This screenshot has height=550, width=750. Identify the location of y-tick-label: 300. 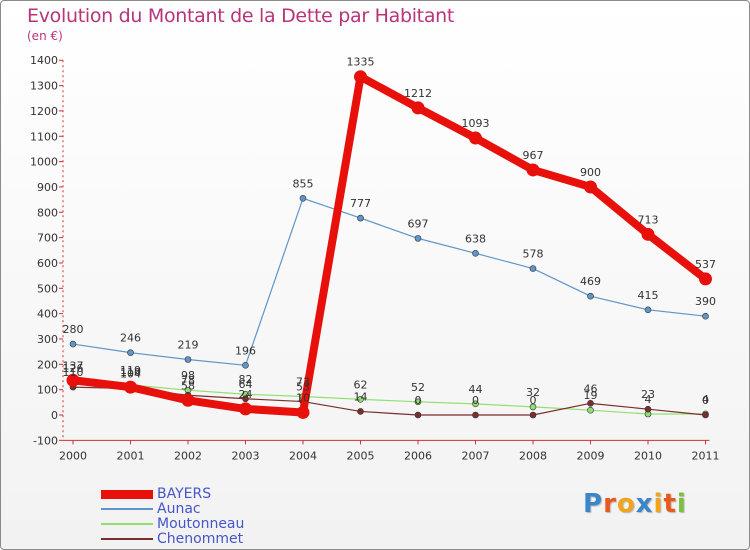
(47, 339).